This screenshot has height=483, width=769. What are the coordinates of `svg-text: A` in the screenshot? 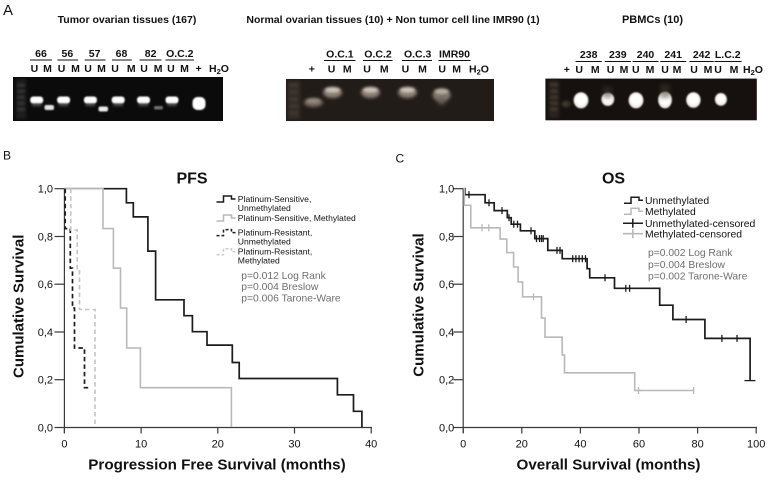 It's located at (8, 10).